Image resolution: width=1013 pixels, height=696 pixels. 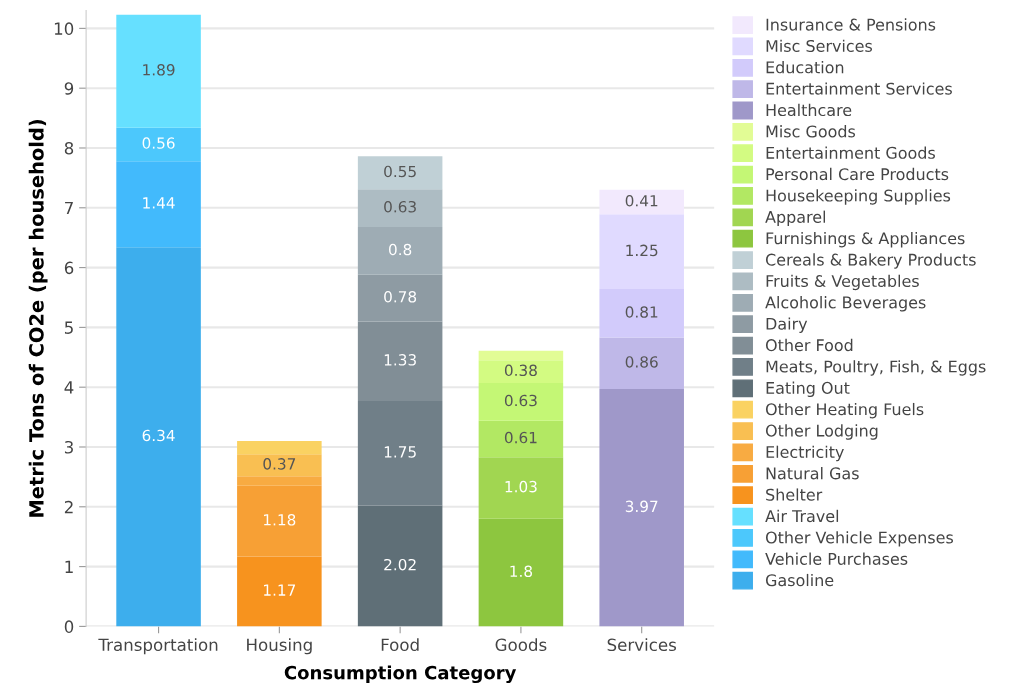 I want to click on y-tick-label: 5, so click(x=68, y=327).